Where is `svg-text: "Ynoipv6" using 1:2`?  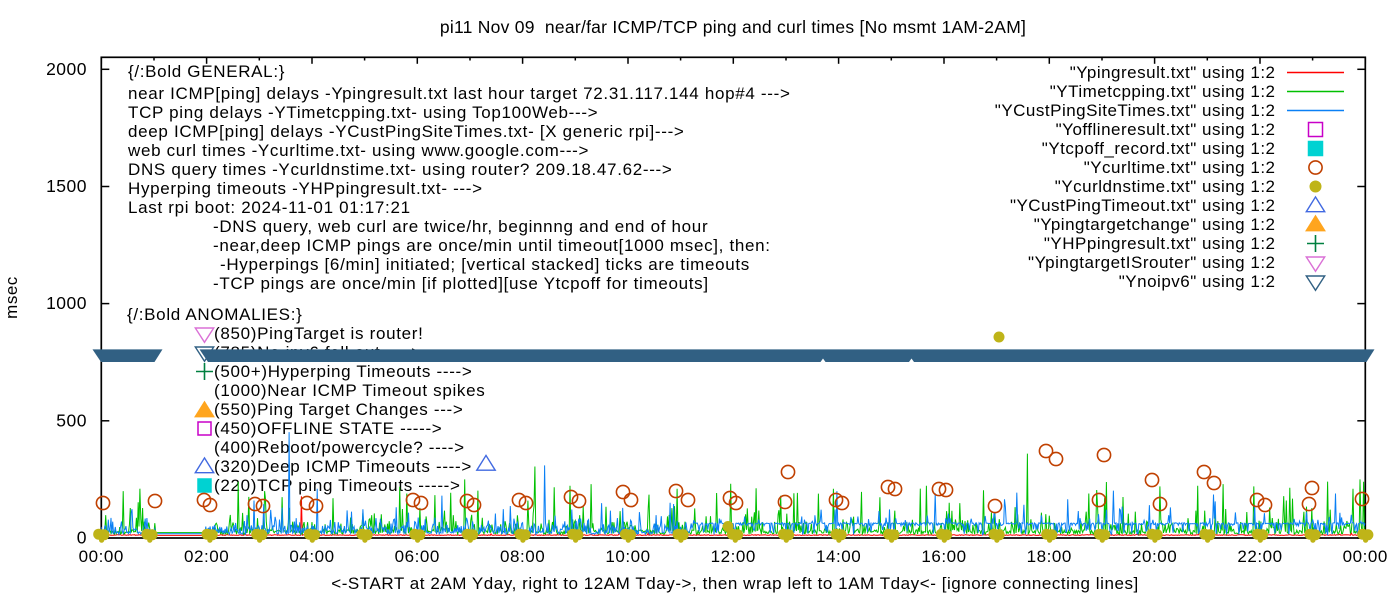
svg-text: "Ynoipv6" using 1:2 is located at coordinates (1197, 281).